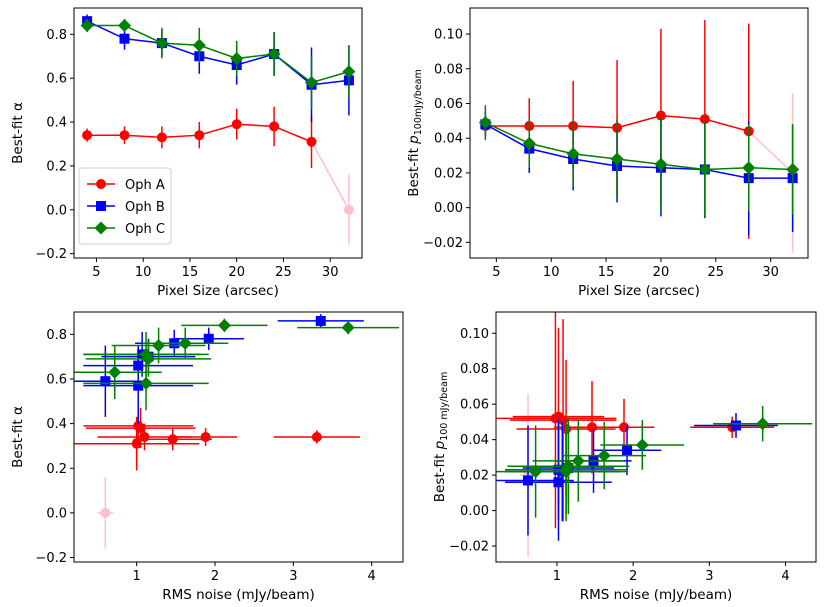 This screenshot has width=830, height=607. I want to click on series-line-oph-b, so click(639, 151).